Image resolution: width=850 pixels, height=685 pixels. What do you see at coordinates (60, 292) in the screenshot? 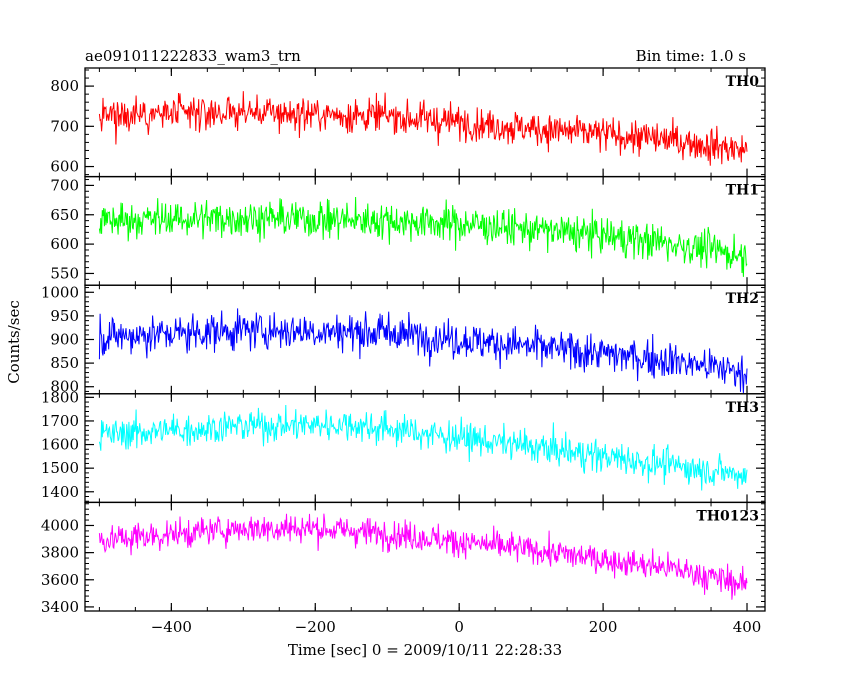
I see `y-tick-label: 1000` at bounding box center [60, 292].